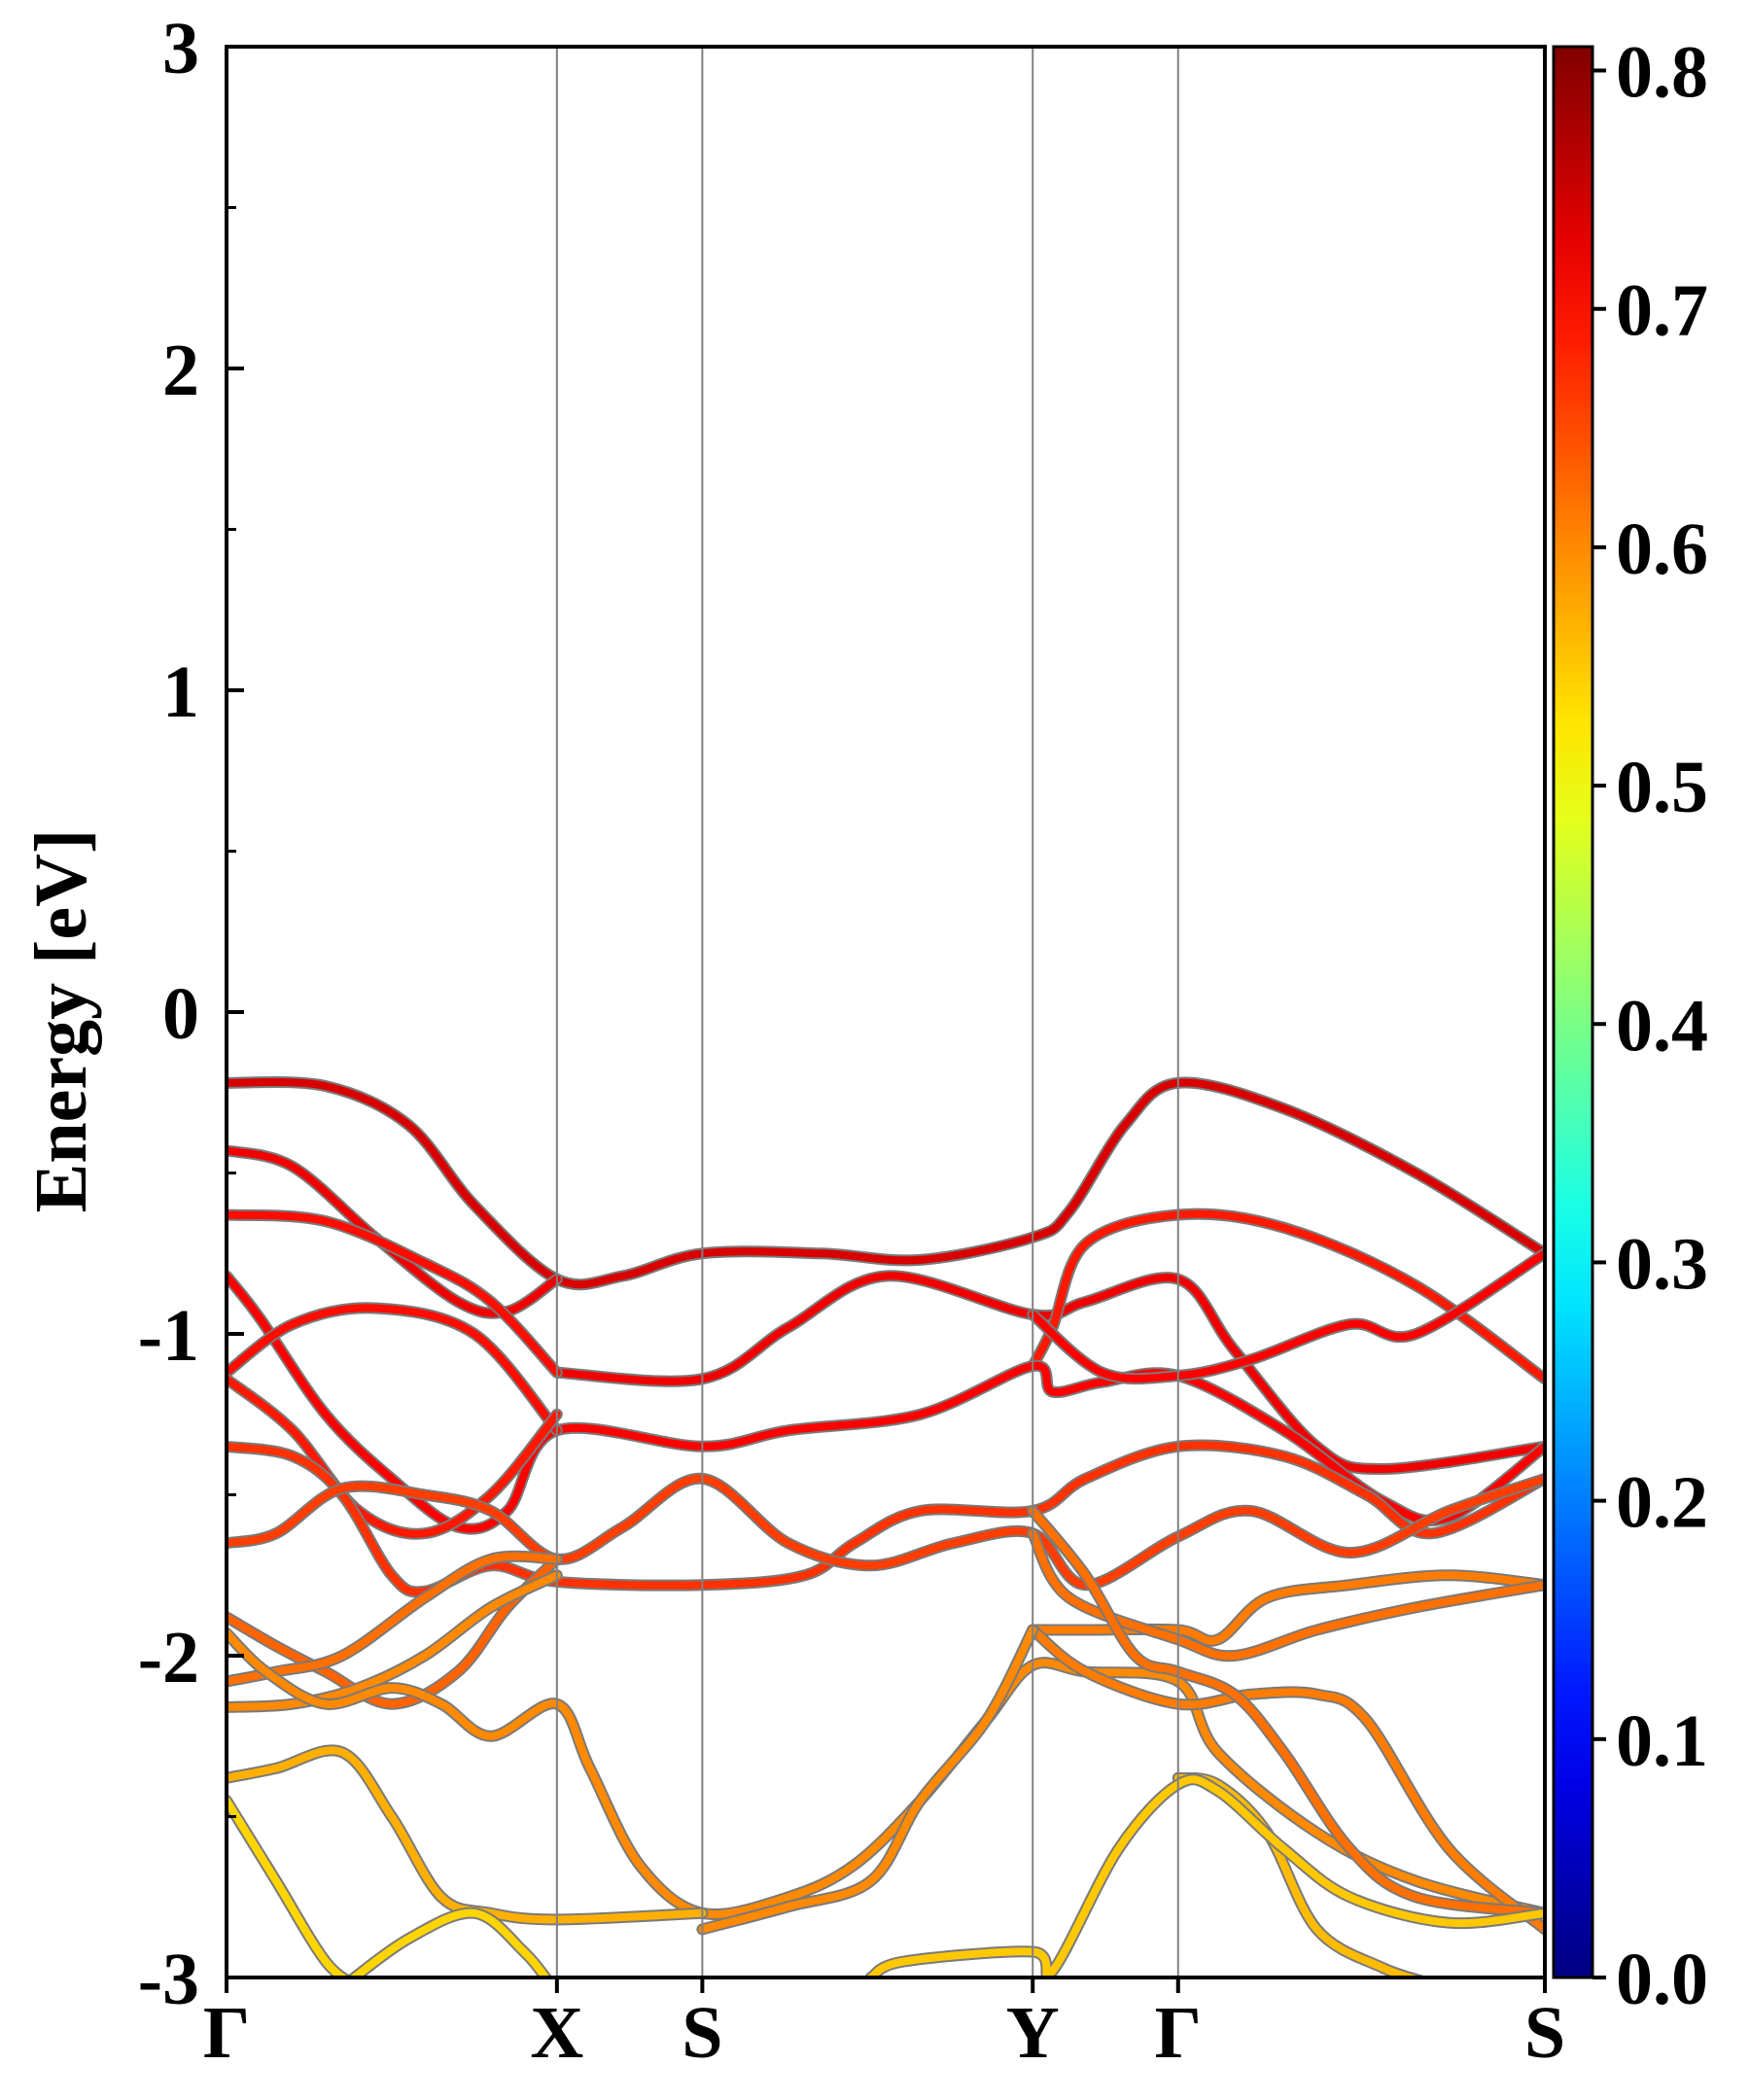 The image size is (1750, 2100). I want to click on colorbar-tick-label: 0.7, so click(1662, 311).